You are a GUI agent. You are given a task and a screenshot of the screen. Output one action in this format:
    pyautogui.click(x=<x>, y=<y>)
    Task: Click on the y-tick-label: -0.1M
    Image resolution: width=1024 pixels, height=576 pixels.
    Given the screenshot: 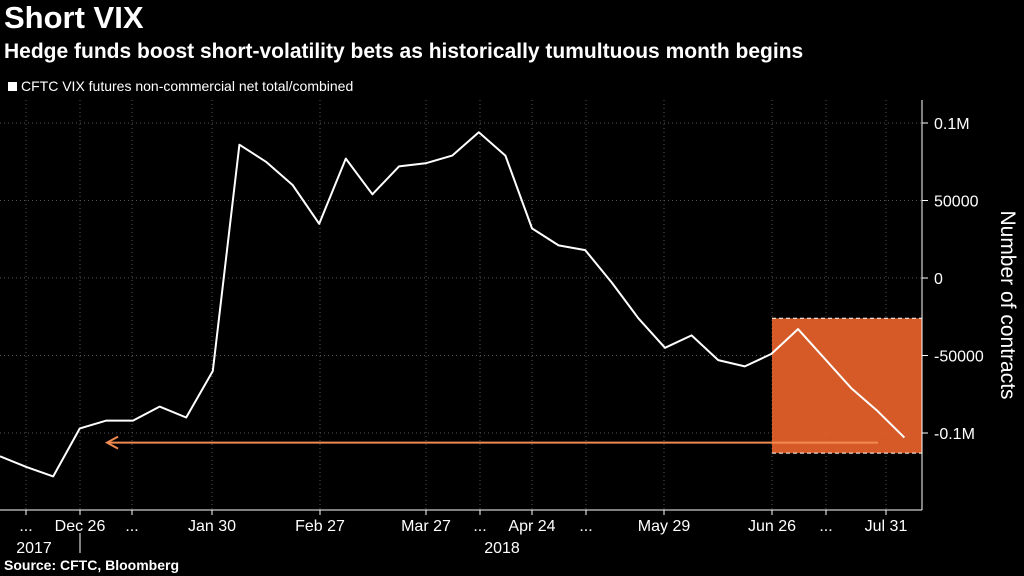 What is the action you would take?
    pyautogui.click(x=954, y=434)
    